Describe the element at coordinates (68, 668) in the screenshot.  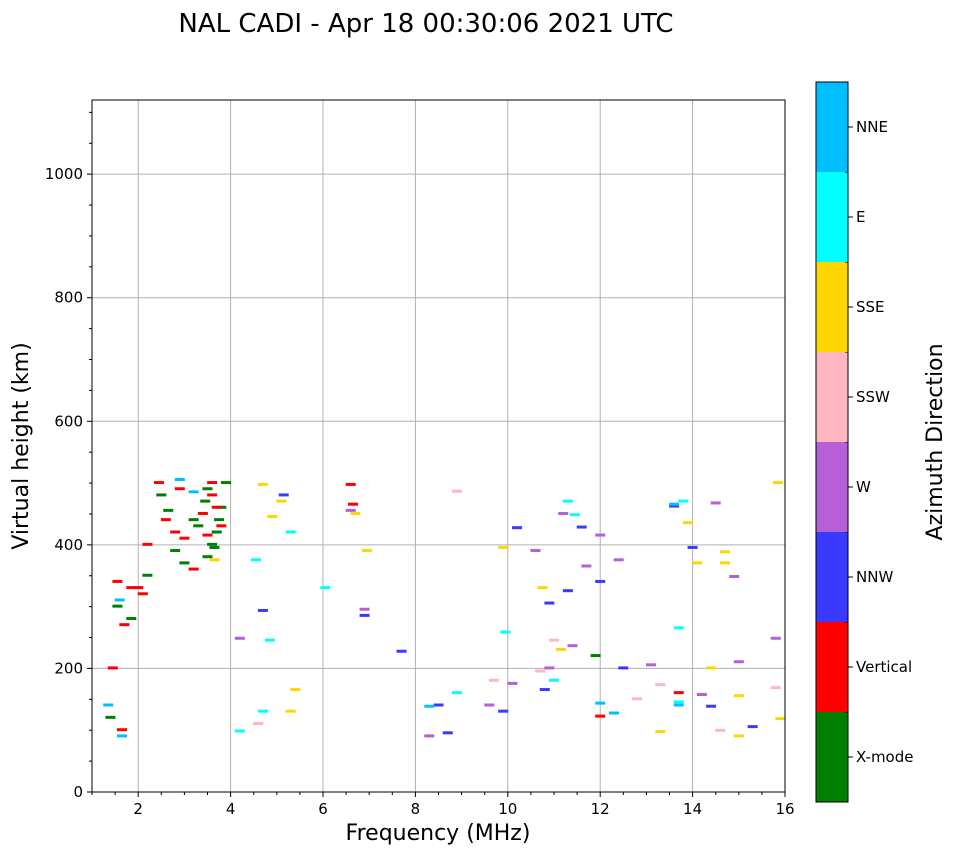
I see `y-tick-label: 200` at that location.